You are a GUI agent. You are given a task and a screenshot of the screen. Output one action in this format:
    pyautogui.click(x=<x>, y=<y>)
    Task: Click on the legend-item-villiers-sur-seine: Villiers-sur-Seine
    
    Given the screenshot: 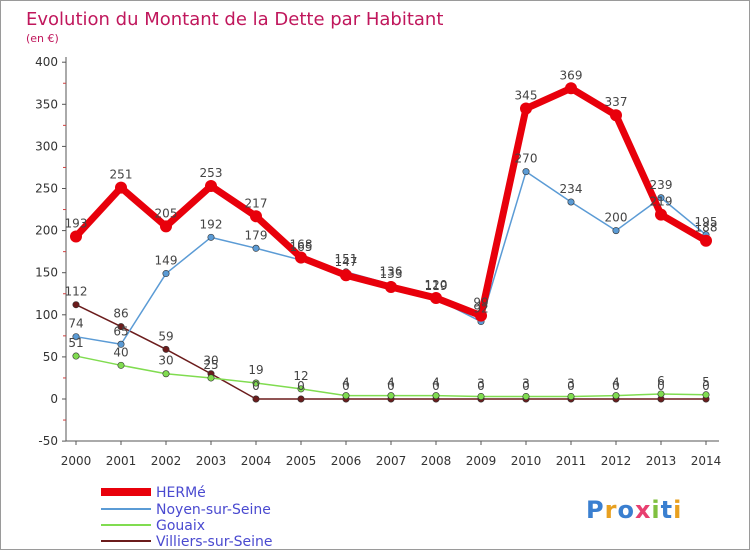 What is the action you would take?
    pyautogui.click(x=187, y=542)
    